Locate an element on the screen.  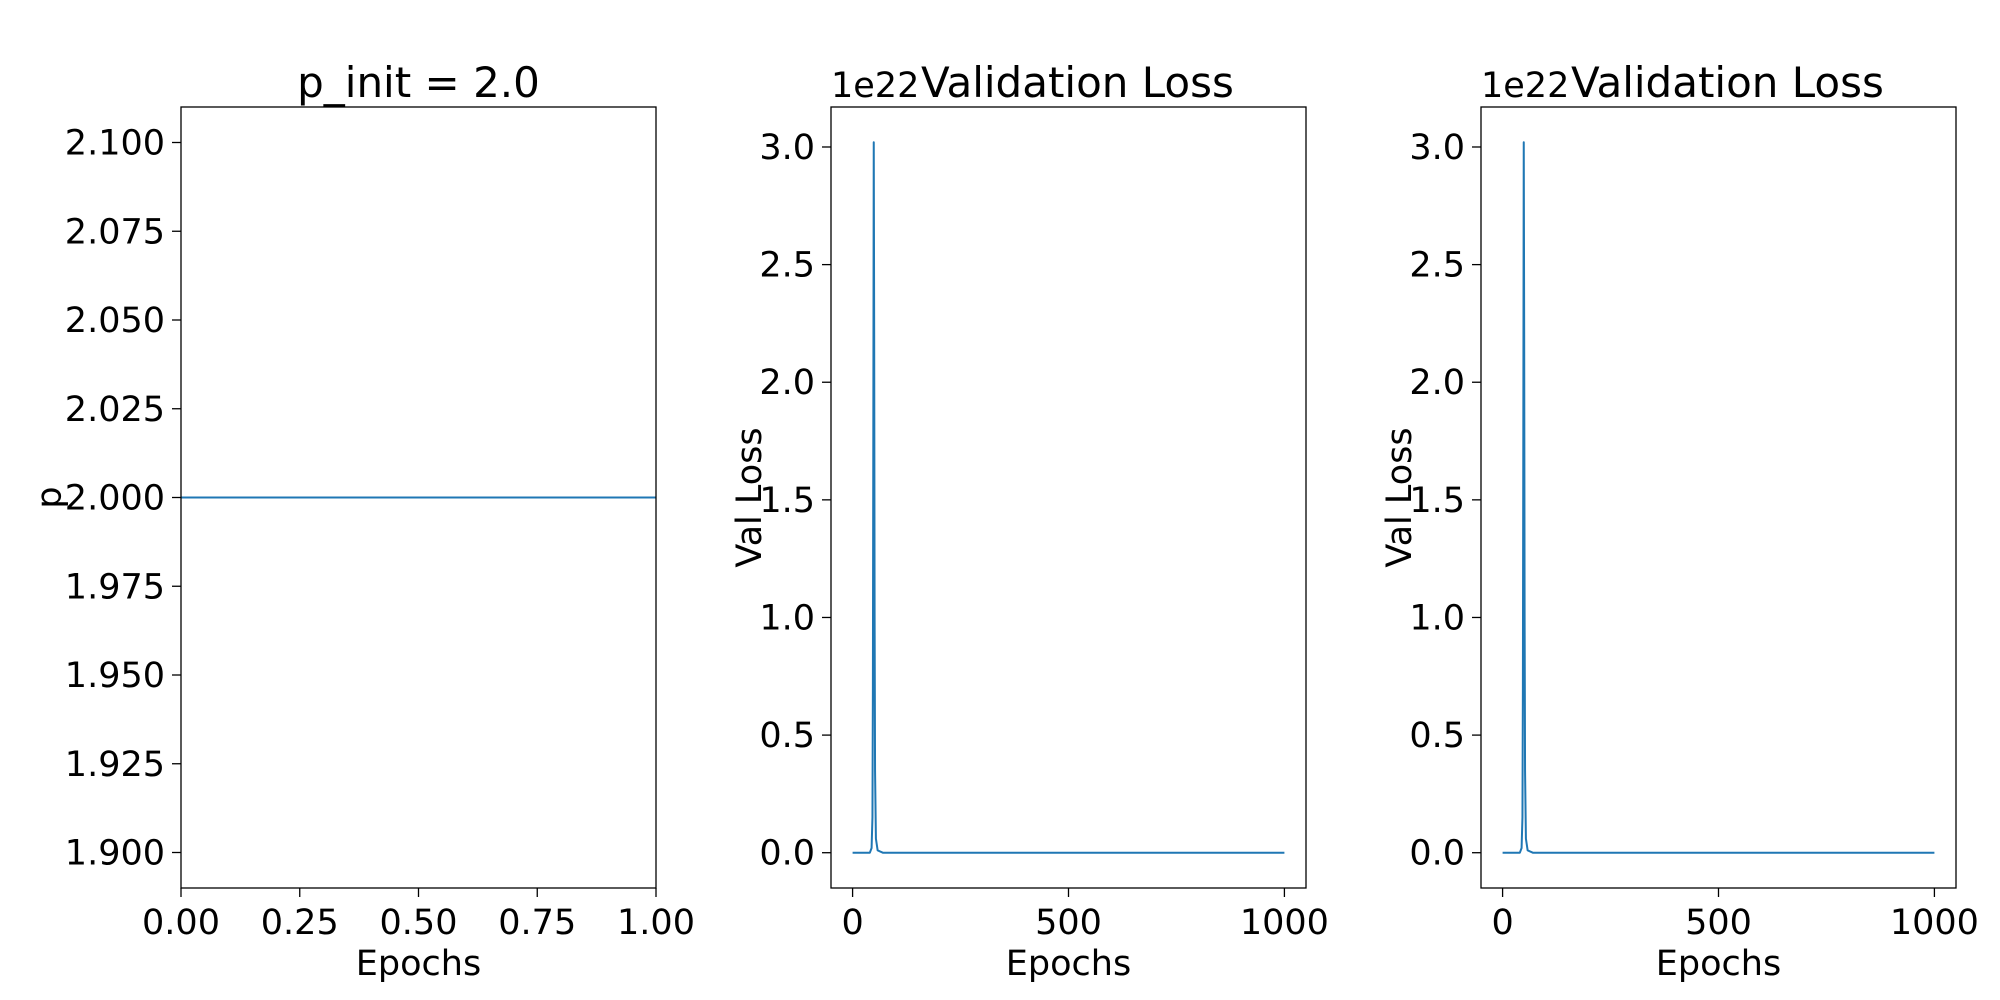
y-tick-label: 1.900 is located at coordinates (115, 854).